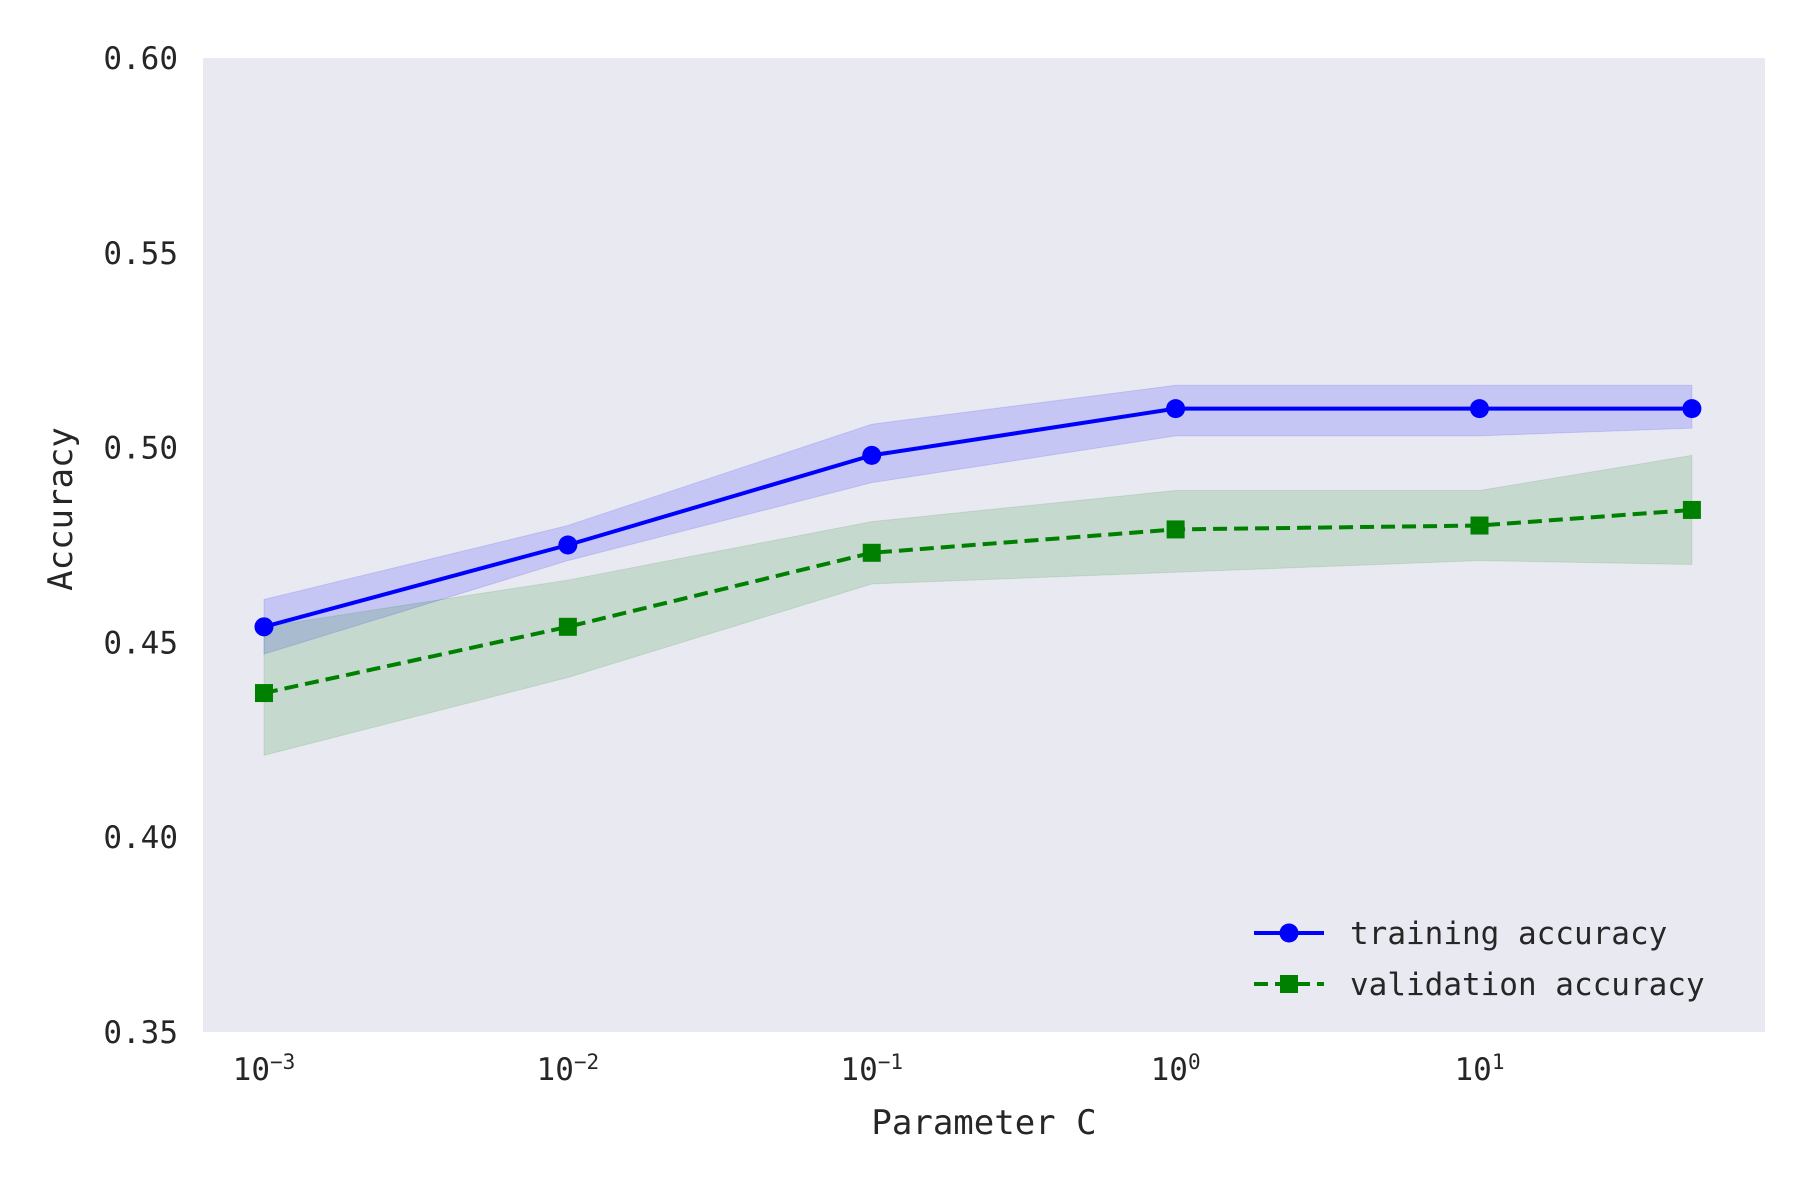 This screenshot has height=1200, width=1800. What do you see at coordinates (983, 1123) in the screenshot?
I see `x-axis-title: Parameter C` at bounding box center [983, 1123].